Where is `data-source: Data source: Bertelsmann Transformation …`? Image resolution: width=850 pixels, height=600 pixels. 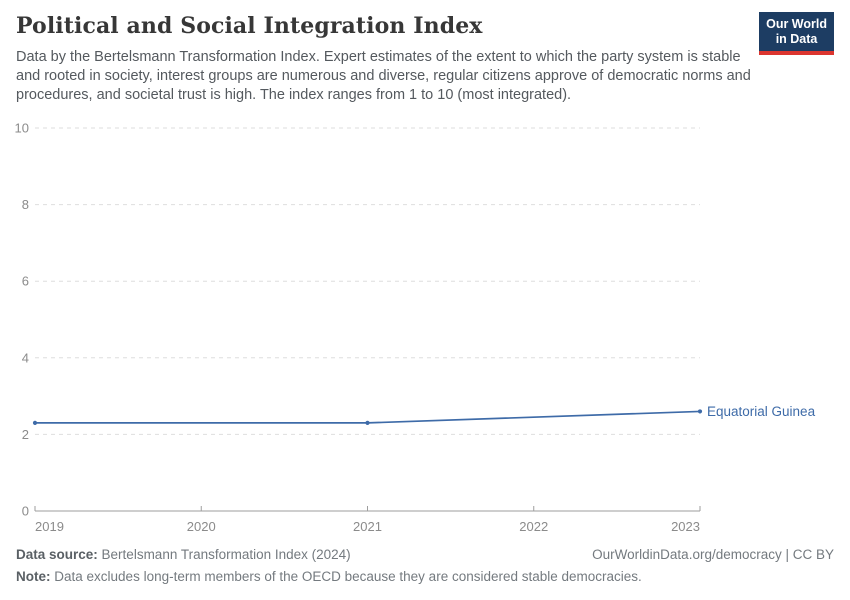 data-source: Data source: Bertelsmann Transformation … is located at coordinates (183, 554).